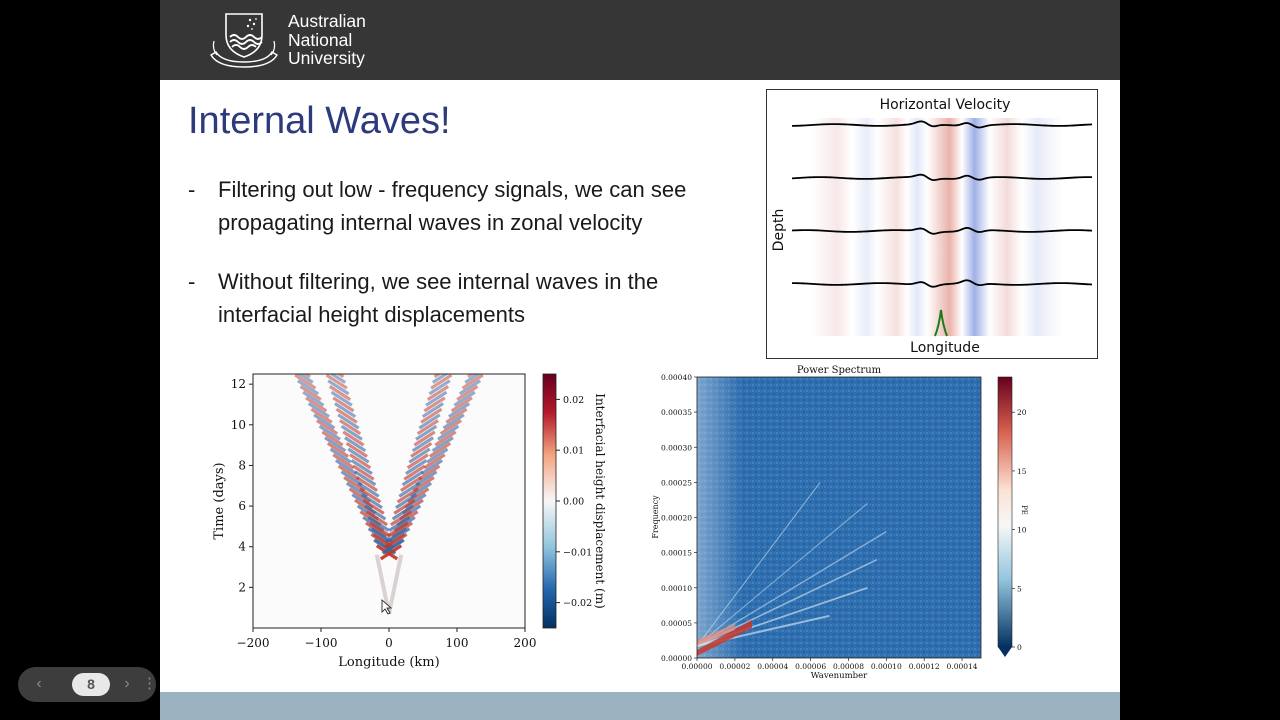 The image size is (1280, 720). I want to click on x-axis-label: Longitude (km), so click(388, 662).